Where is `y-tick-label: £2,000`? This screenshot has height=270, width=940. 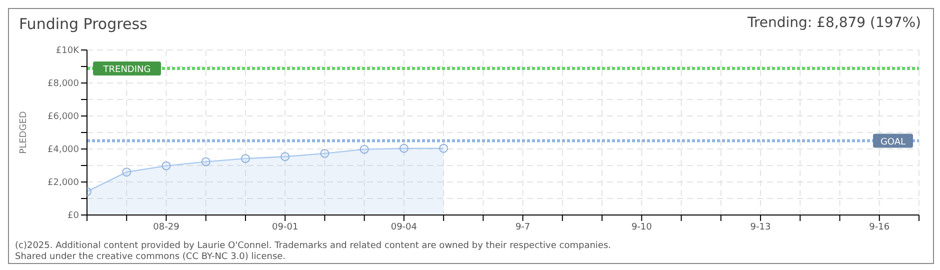
y-tick-label: £2,000 is located at coordinates (64, 183).